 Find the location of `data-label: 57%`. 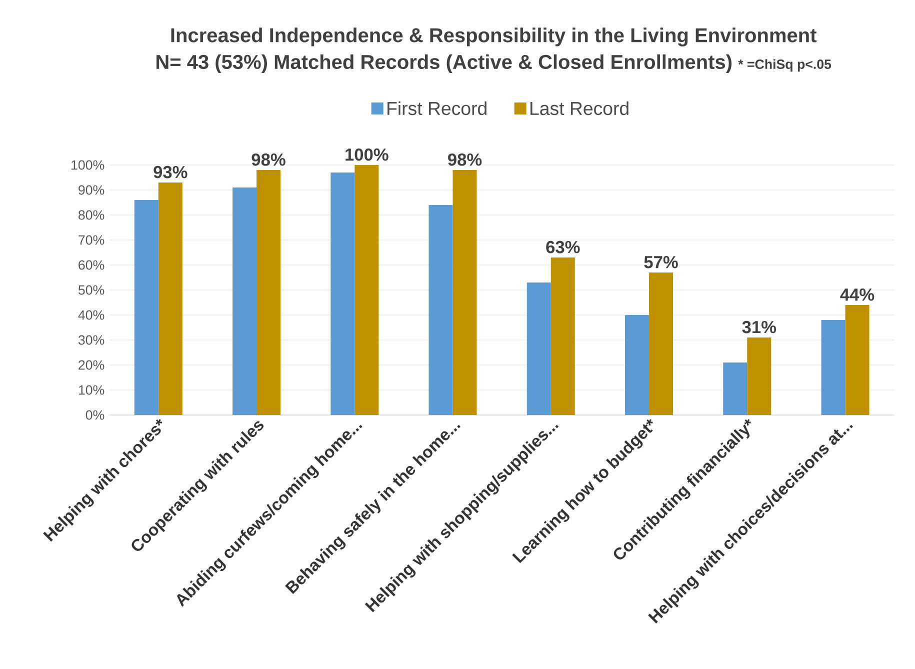

data-label: 57% is located at coordinates (661, 262).